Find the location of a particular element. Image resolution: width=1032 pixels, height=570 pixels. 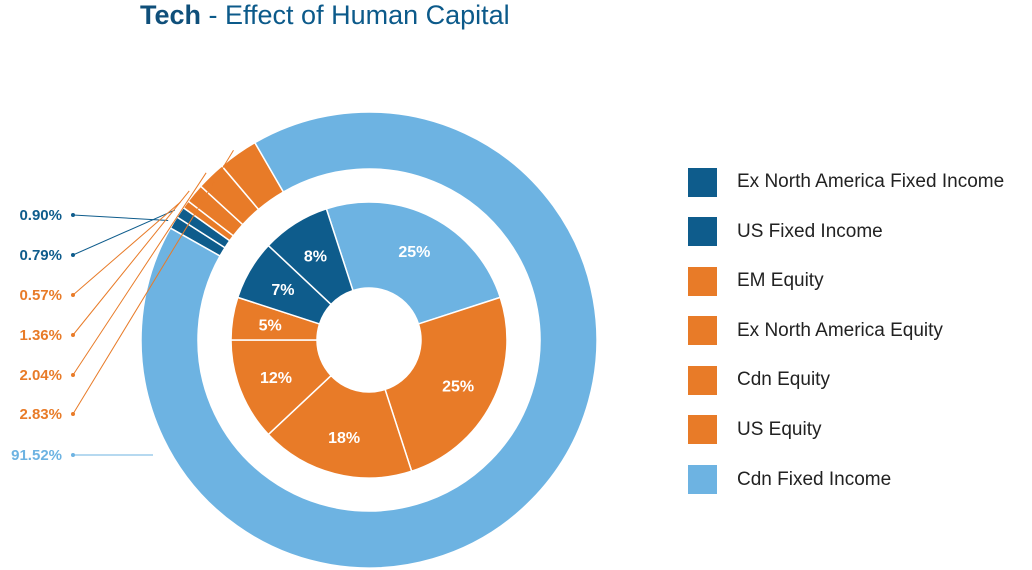

legend-label: Cdn Equity is located at coordinates (783, 380).